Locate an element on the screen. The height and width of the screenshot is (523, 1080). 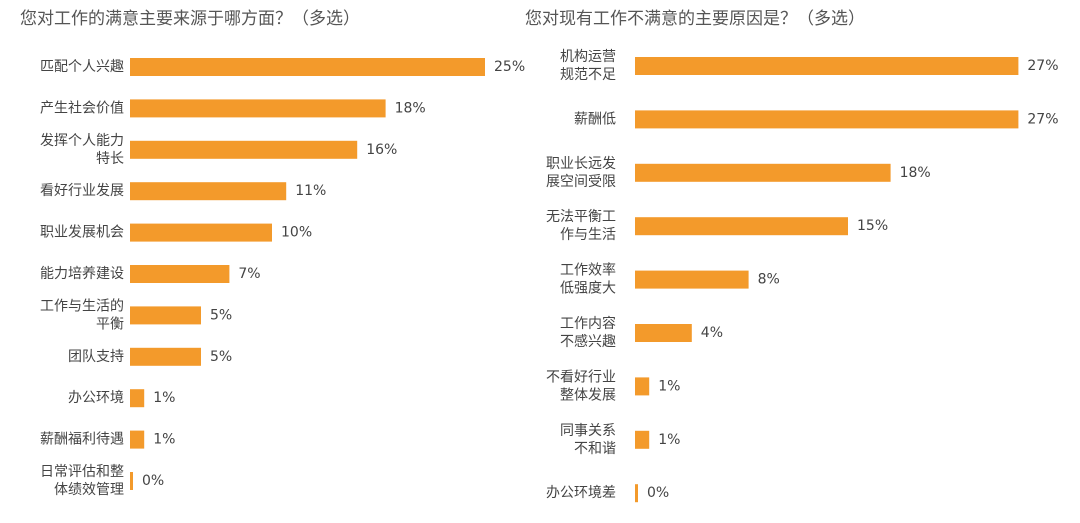
chart-title: 您对现有工作不满意的主要原因是？（多选） is located at coordinates (695, 19).